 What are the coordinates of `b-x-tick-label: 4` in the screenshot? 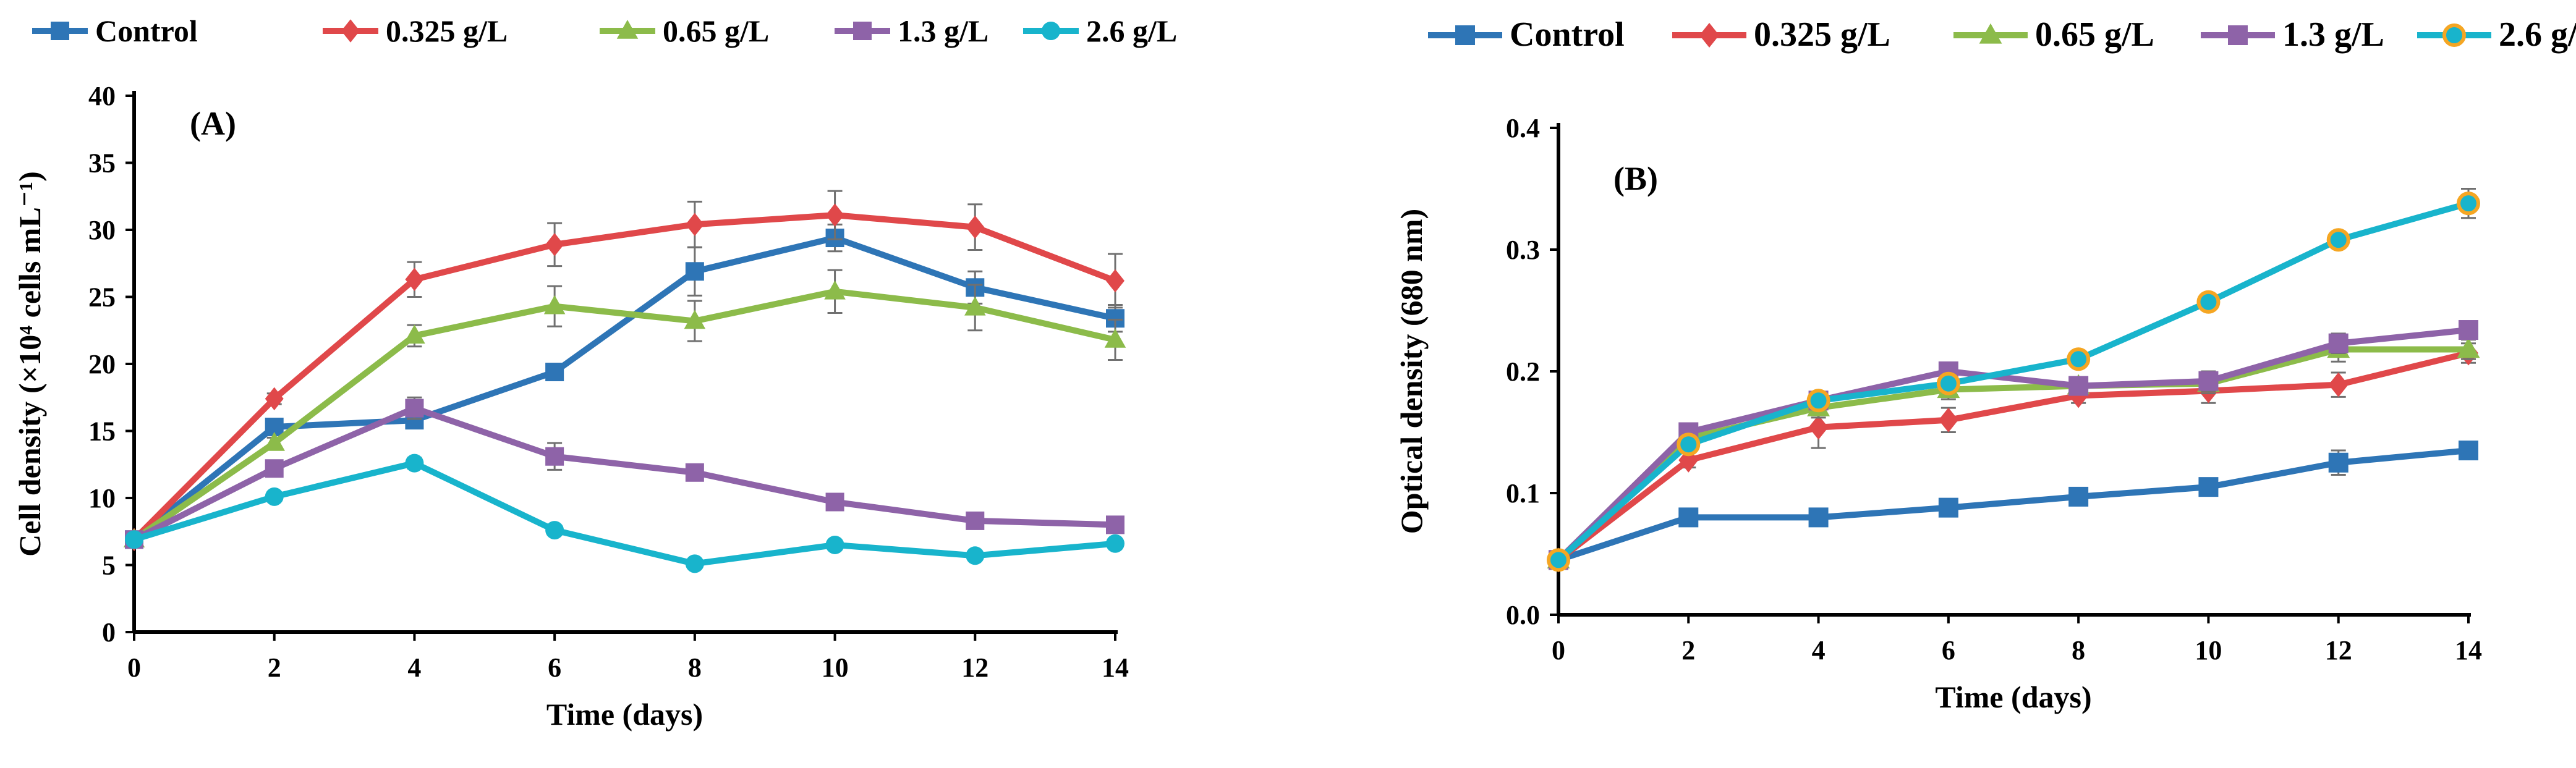 It's located at (1819, 650).